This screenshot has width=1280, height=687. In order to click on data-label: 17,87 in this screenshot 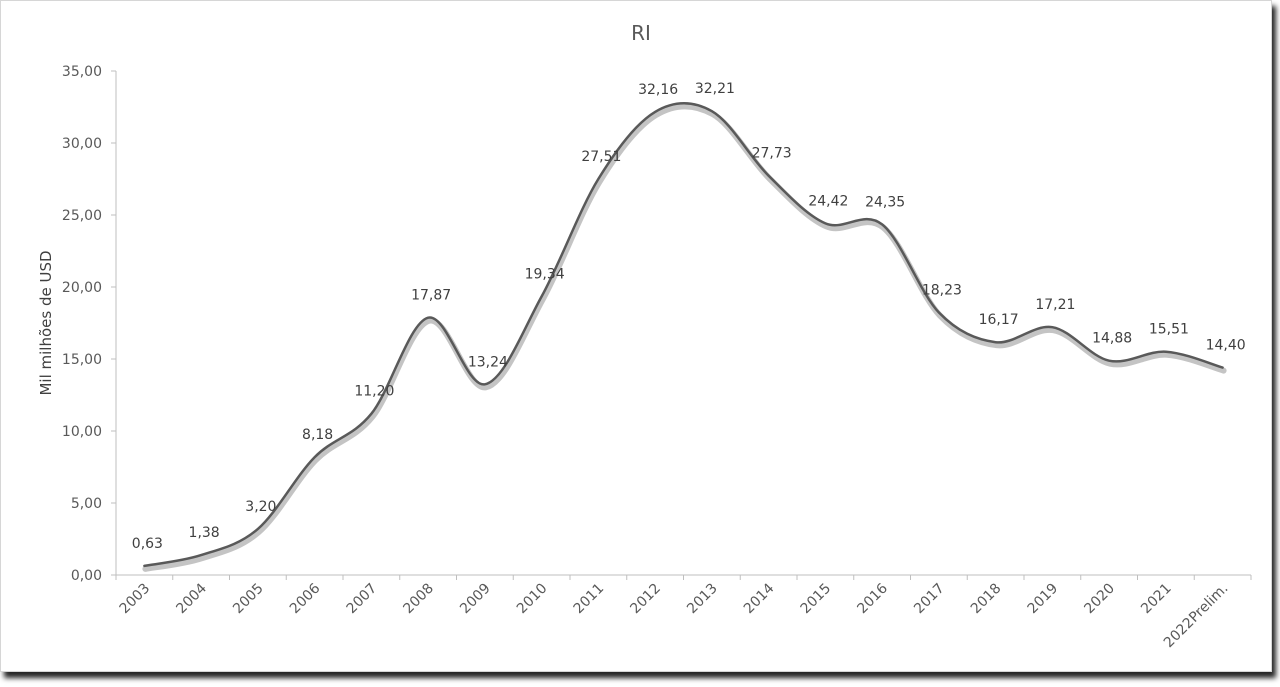, I will do `click(431, 296)`.